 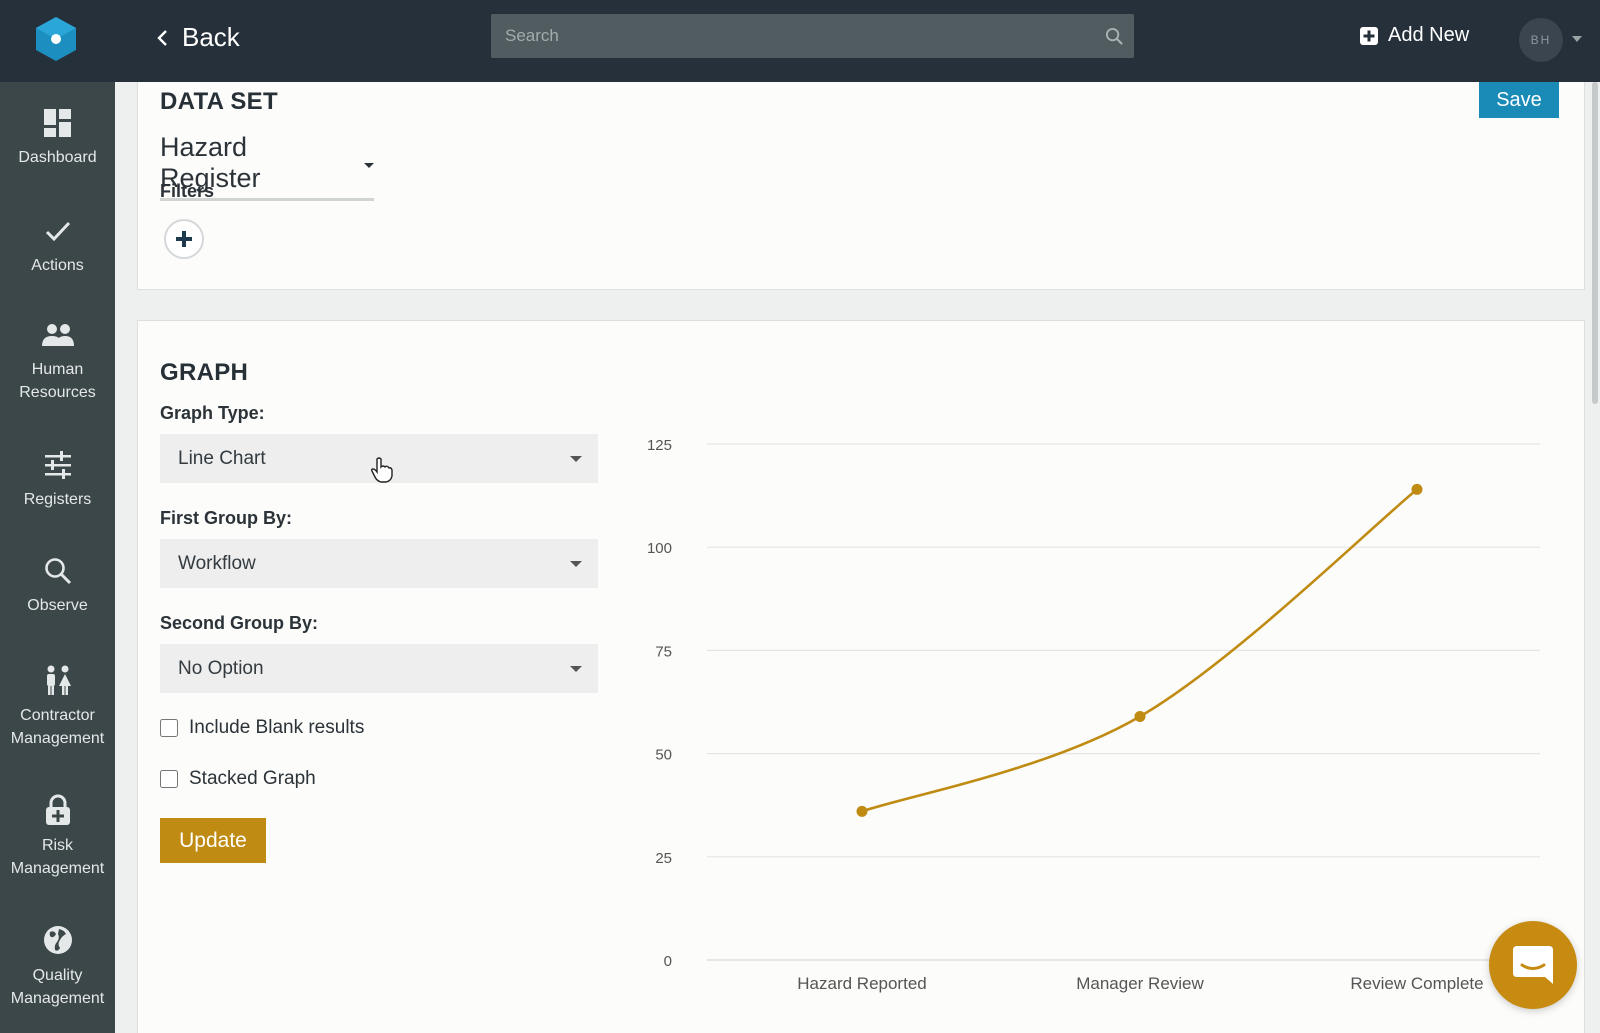 I want to click on x-tick-label: Manager Review, so click(x=1140, y=983).